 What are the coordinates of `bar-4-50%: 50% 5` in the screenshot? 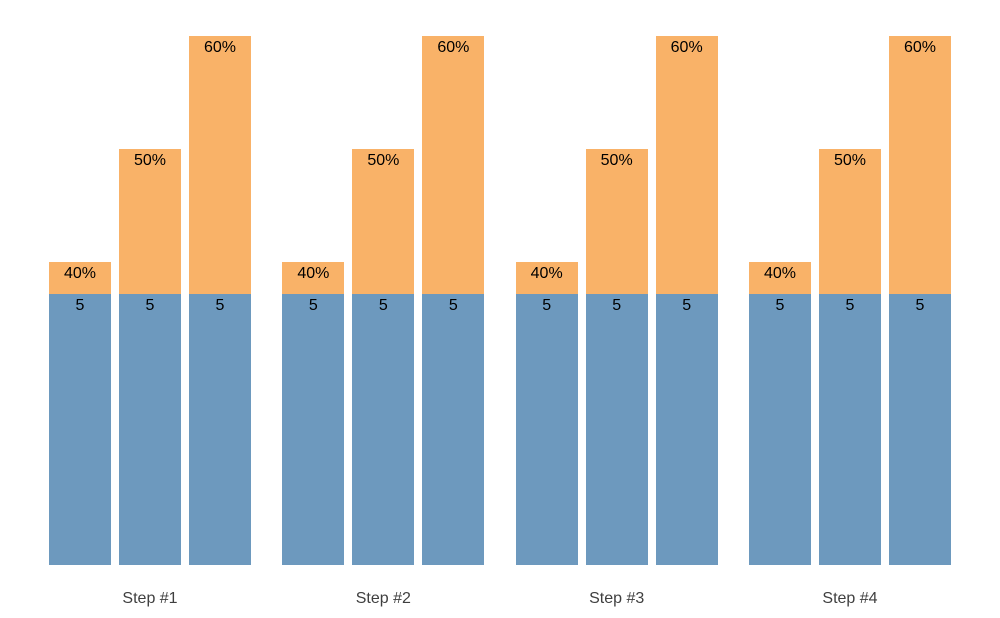 It's located at (849, 357).